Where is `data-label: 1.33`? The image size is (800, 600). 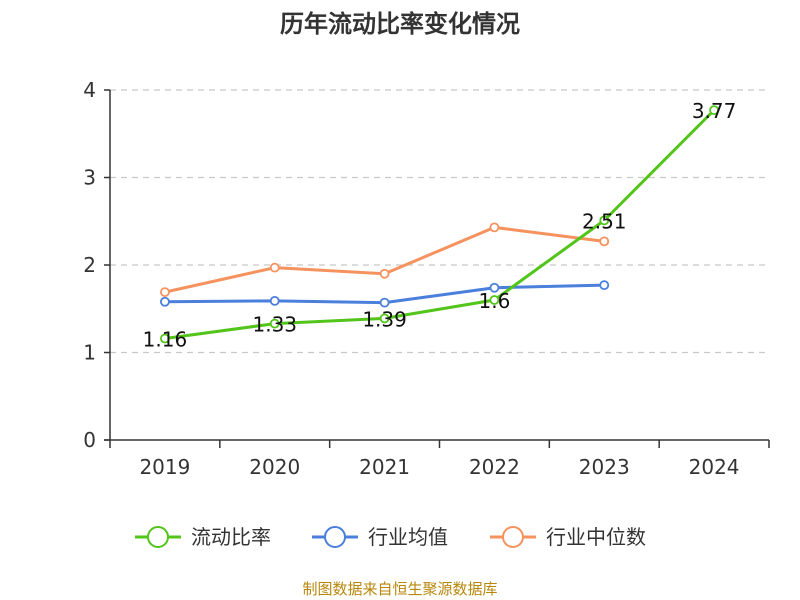 data-label: 1.33 is located at coordinates (274, 325).